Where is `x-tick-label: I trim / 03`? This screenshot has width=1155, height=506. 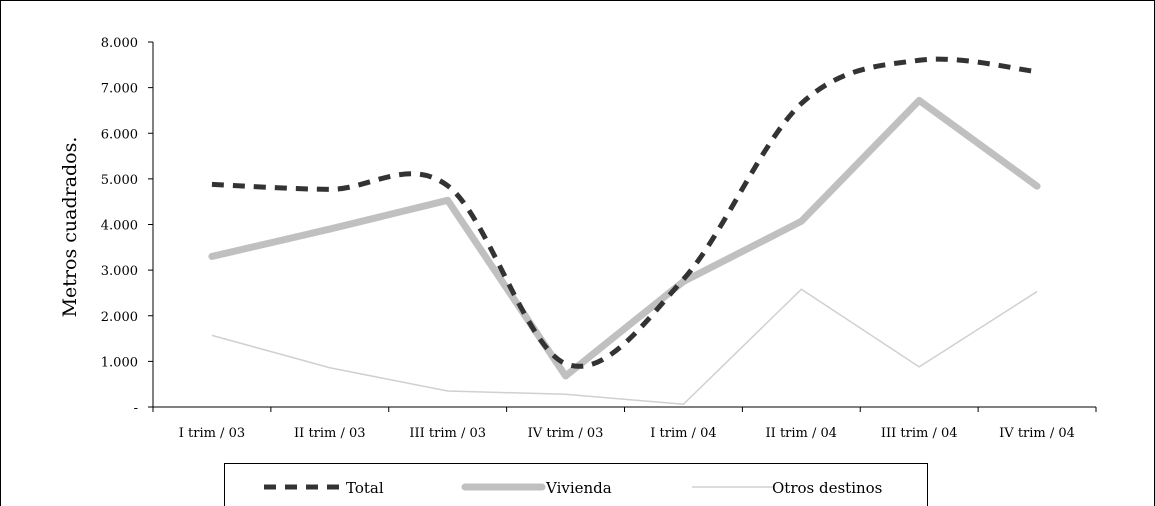
x-tick-label: I trim / 03 is located at coordinates (212, 433).